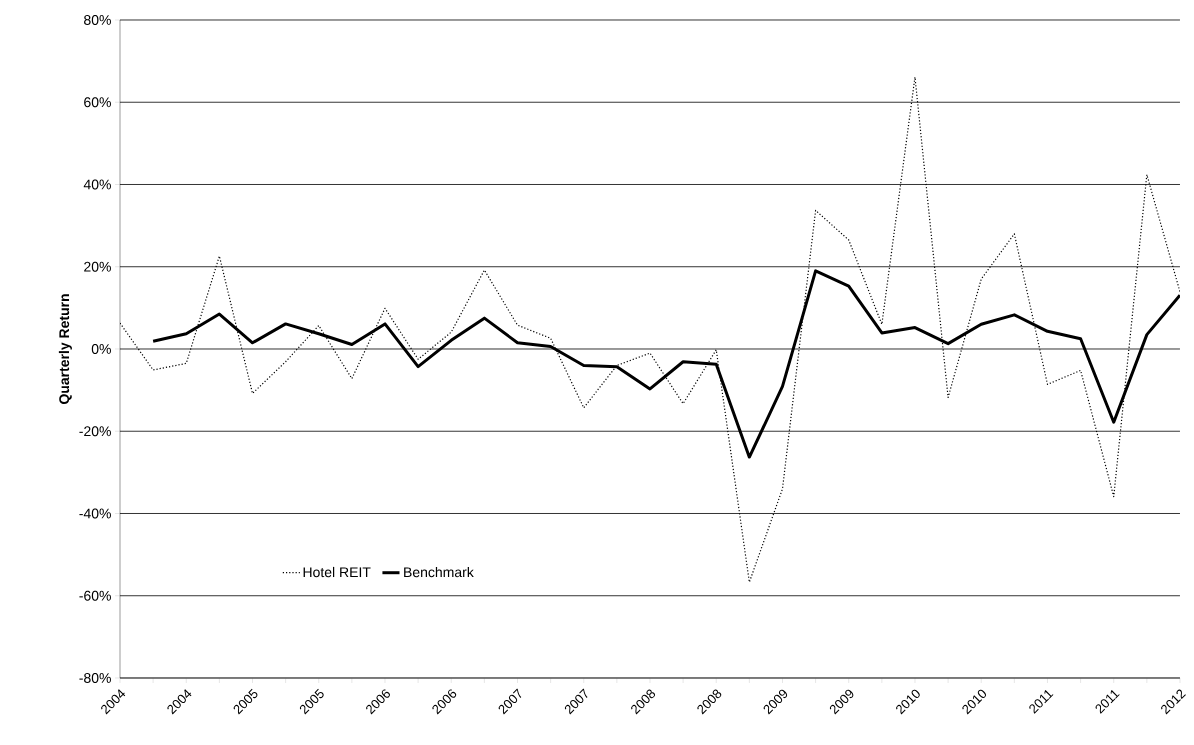 This screenshot has height=745, width=1194. I want to click on y-tick-label: -20%, so click(95, 431).